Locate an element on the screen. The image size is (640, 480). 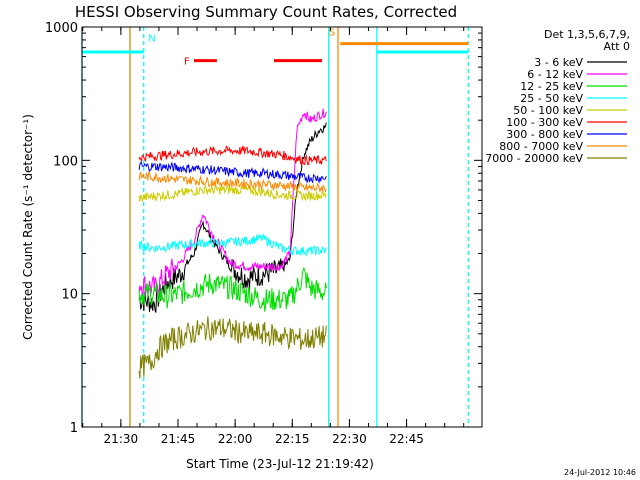
x-tick-label: 22:00 is located at coordinates (235, 439).